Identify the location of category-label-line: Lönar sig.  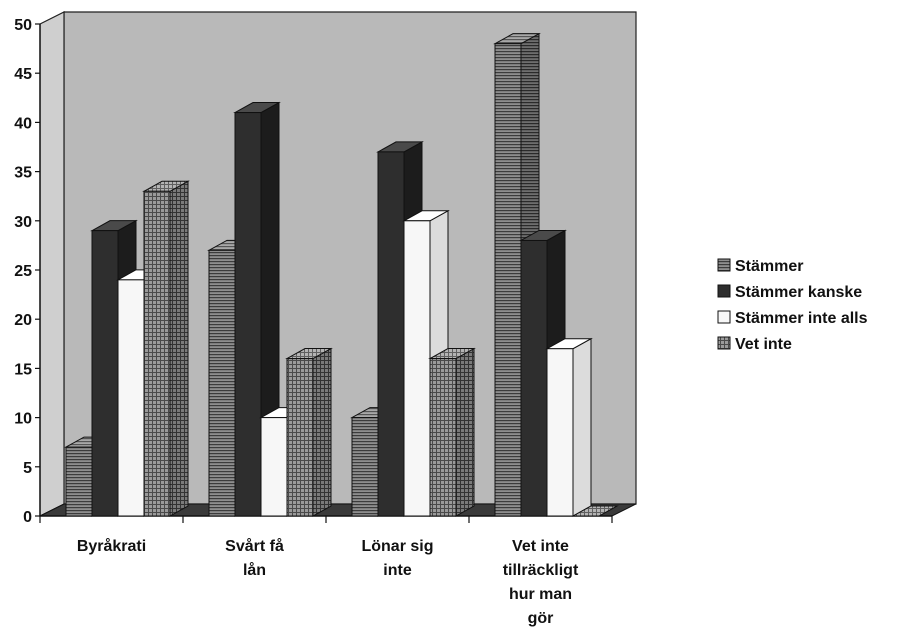
(397, 546).